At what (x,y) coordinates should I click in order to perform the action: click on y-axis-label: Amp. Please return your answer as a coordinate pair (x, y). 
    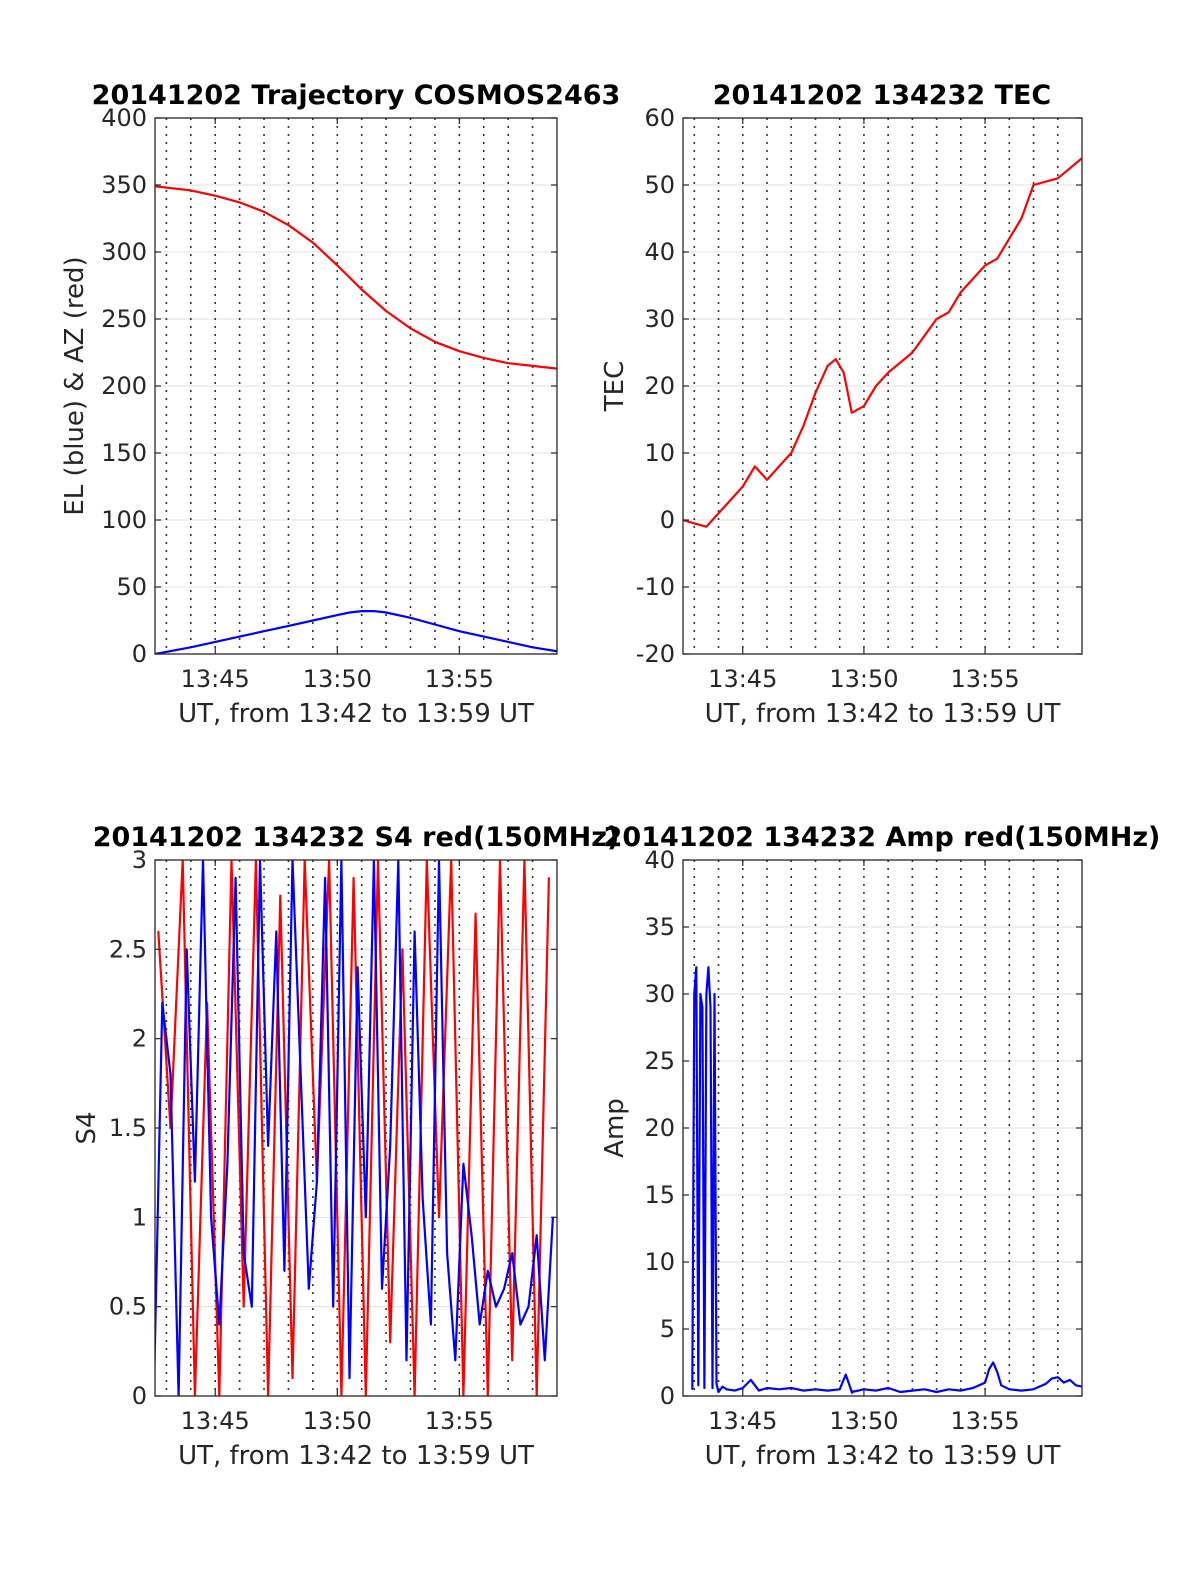
    Looking at the image, I should click on (615, 1128).